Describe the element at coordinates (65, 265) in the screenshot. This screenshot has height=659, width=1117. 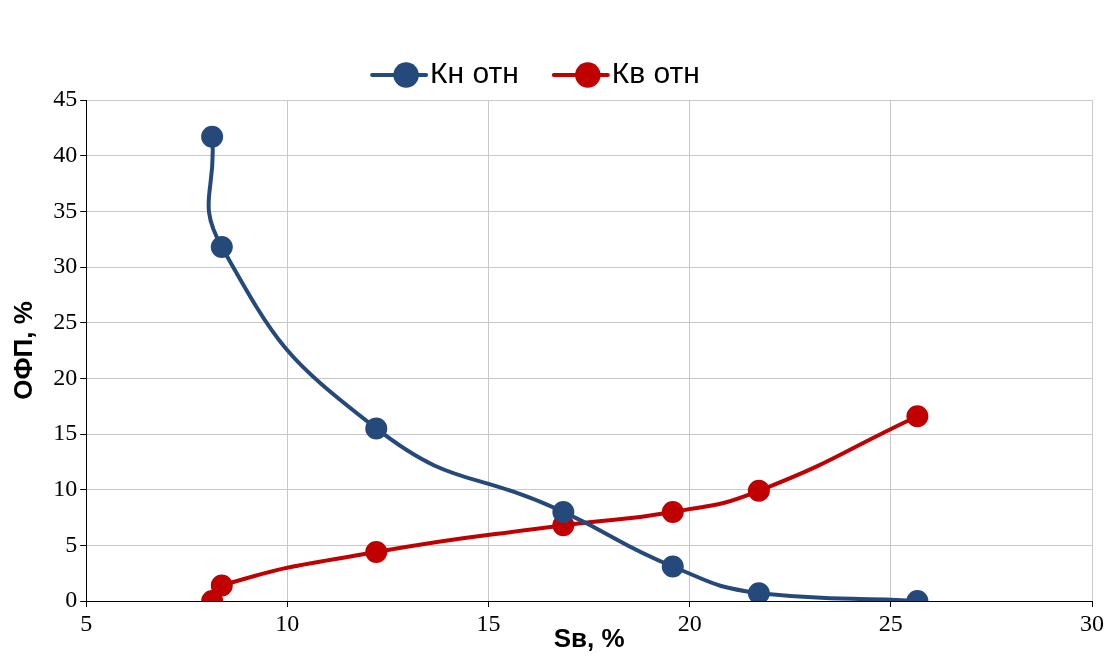
I see `y-tick-label: 30` at that location.